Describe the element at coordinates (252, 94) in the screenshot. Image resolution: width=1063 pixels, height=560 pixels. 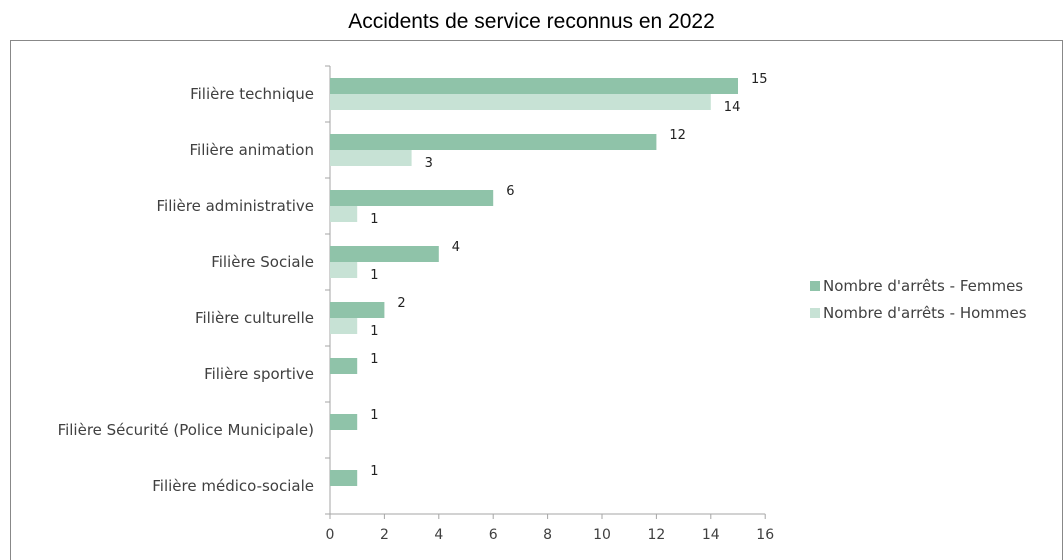
I see `category-label: Filière technique` at that location.